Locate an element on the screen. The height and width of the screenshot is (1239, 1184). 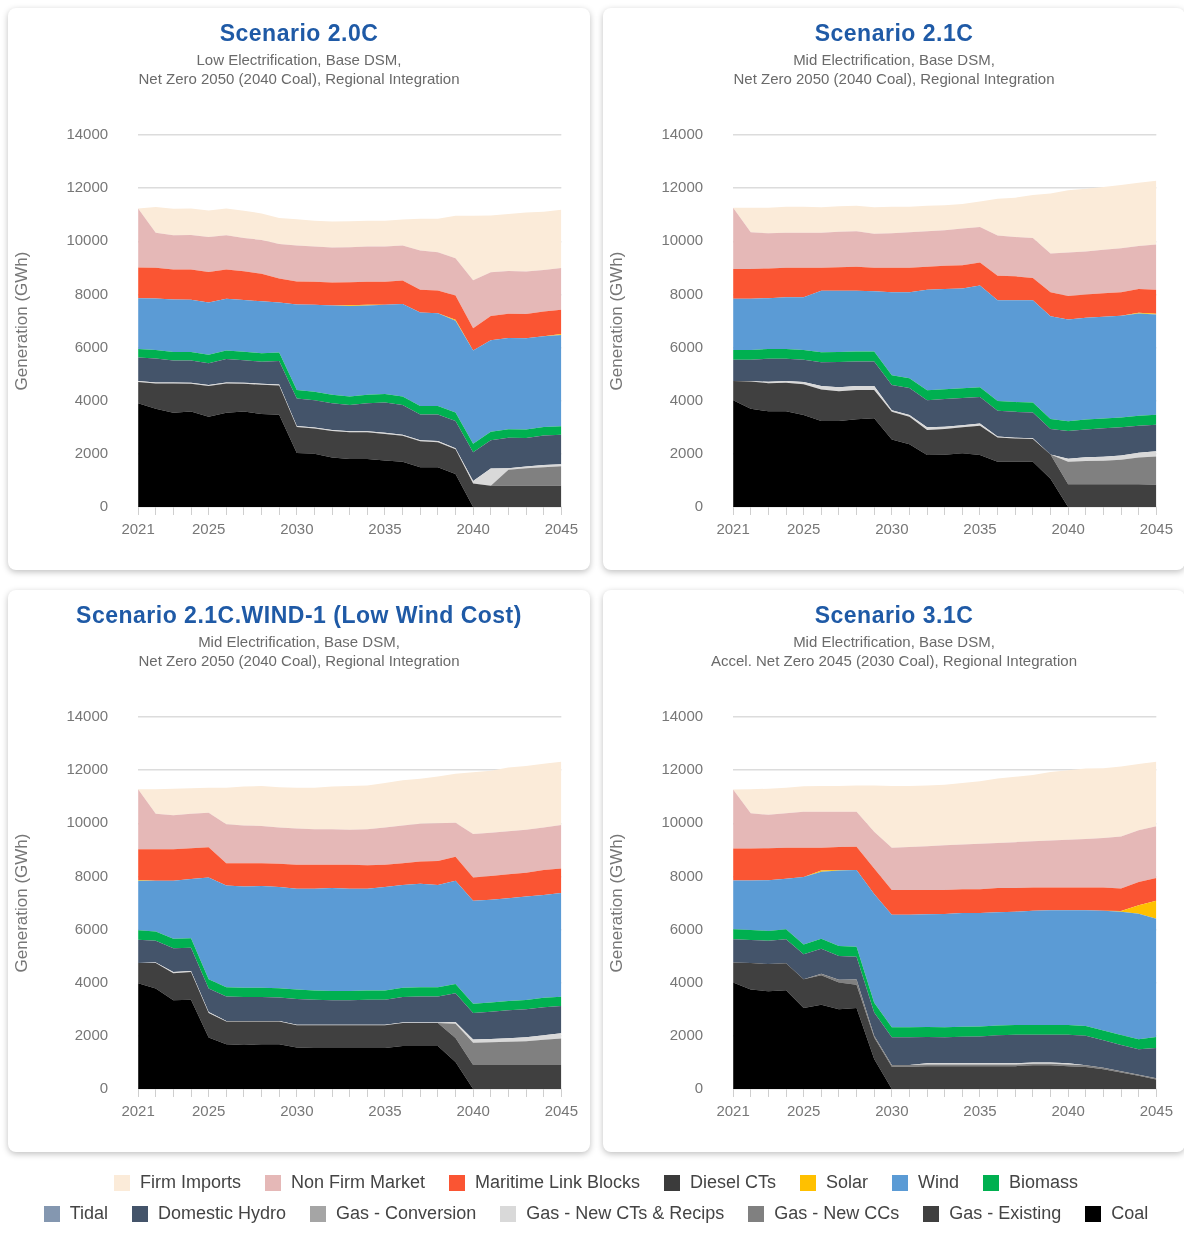
legend-label: Firm Imports is located at coordinates (190, 1182).